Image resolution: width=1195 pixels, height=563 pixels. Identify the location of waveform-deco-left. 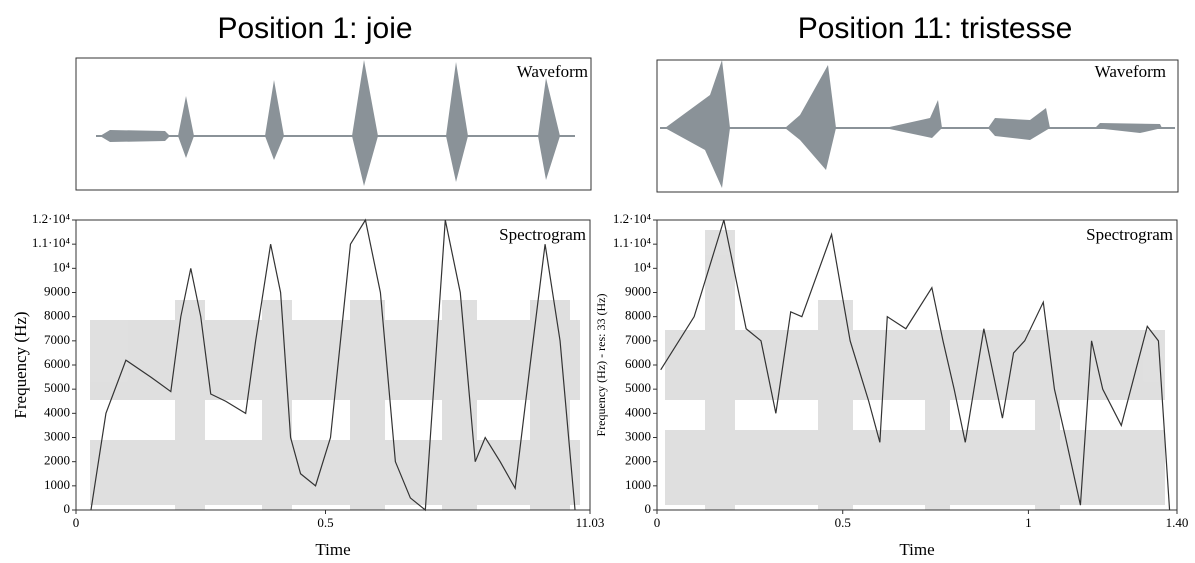
(333, 124).